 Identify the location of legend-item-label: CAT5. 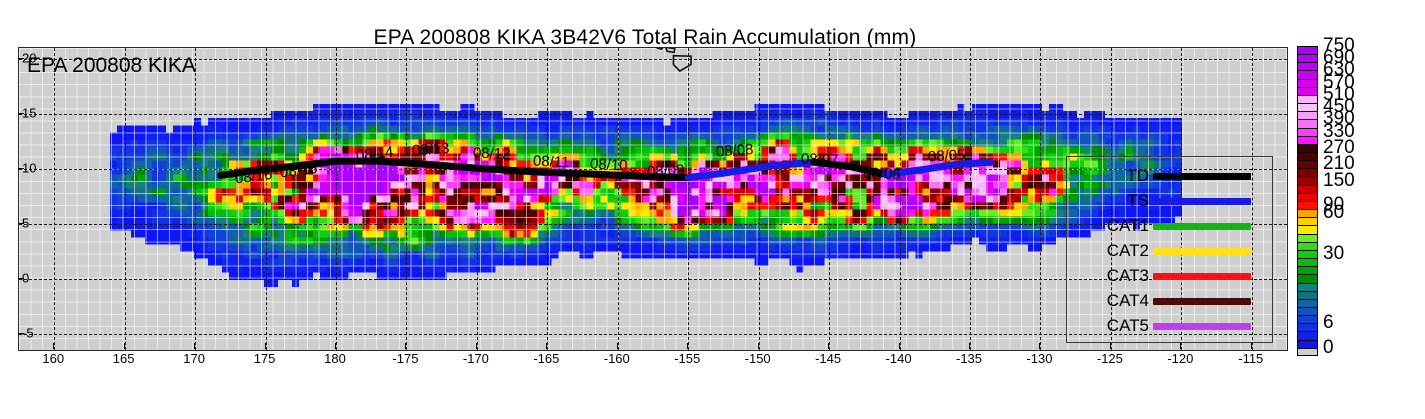
(1127, 325).